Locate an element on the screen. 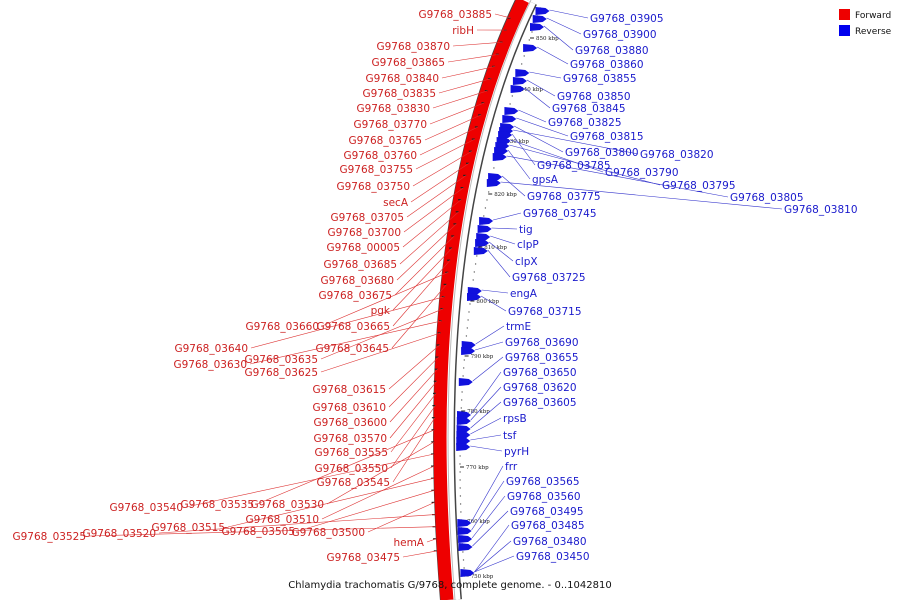  forward-gene-label: G9768_03840 is located at coordinates (402, 79).